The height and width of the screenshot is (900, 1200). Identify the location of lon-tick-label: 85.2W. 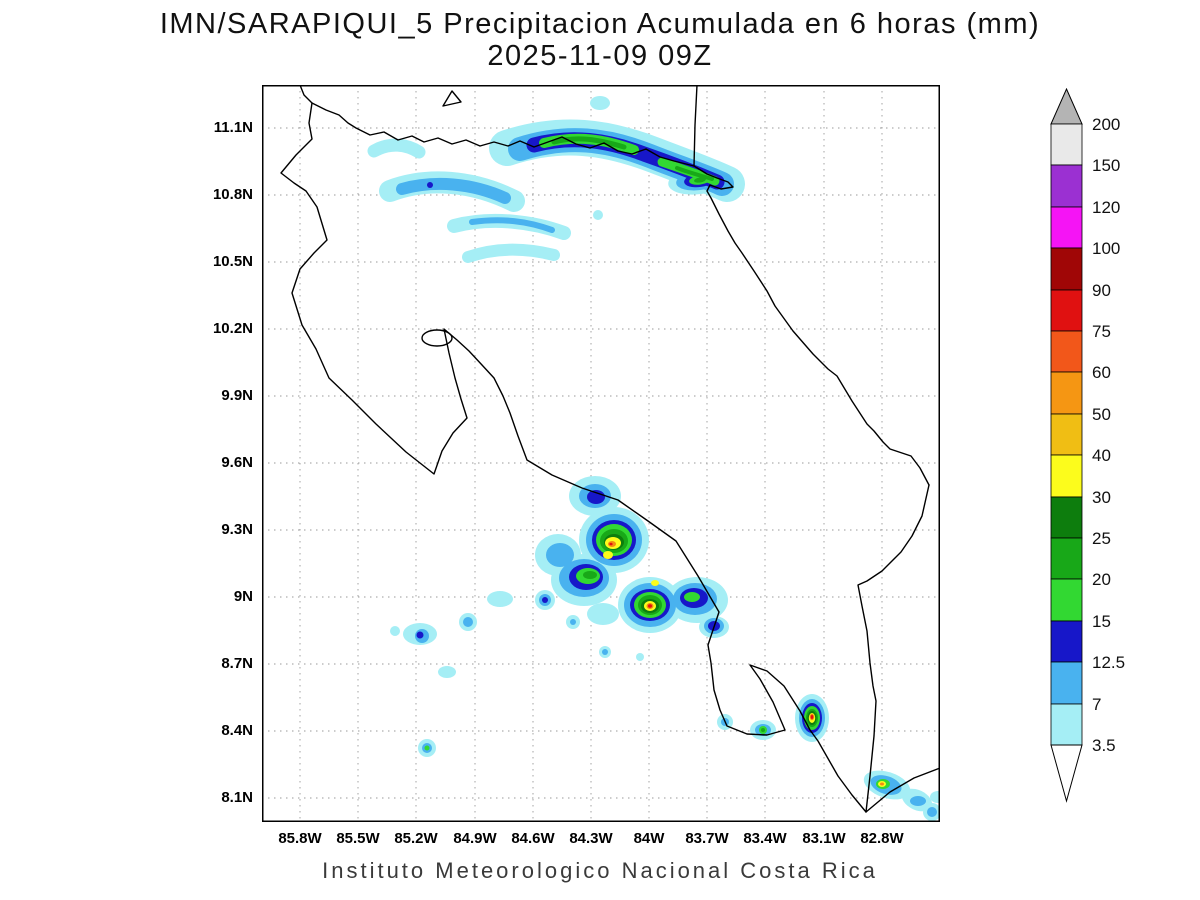
(416, 838).